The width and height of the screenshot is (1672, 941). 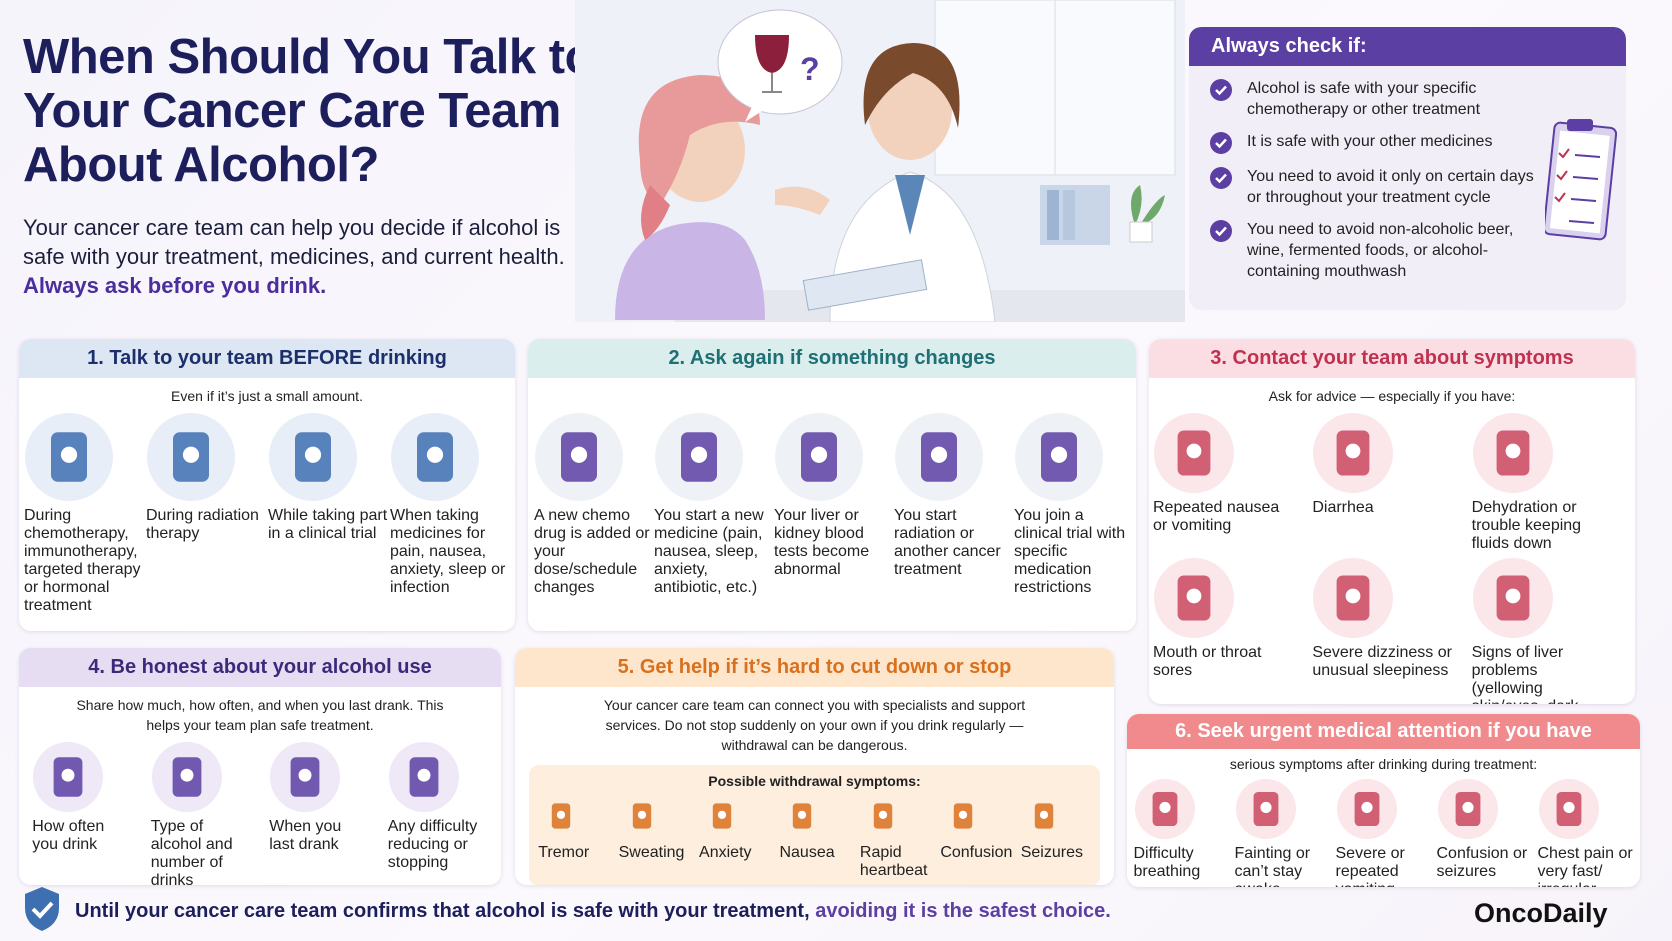 I want to click on item-label: While taking part in a clinical trial, so click(x=328, y=524).